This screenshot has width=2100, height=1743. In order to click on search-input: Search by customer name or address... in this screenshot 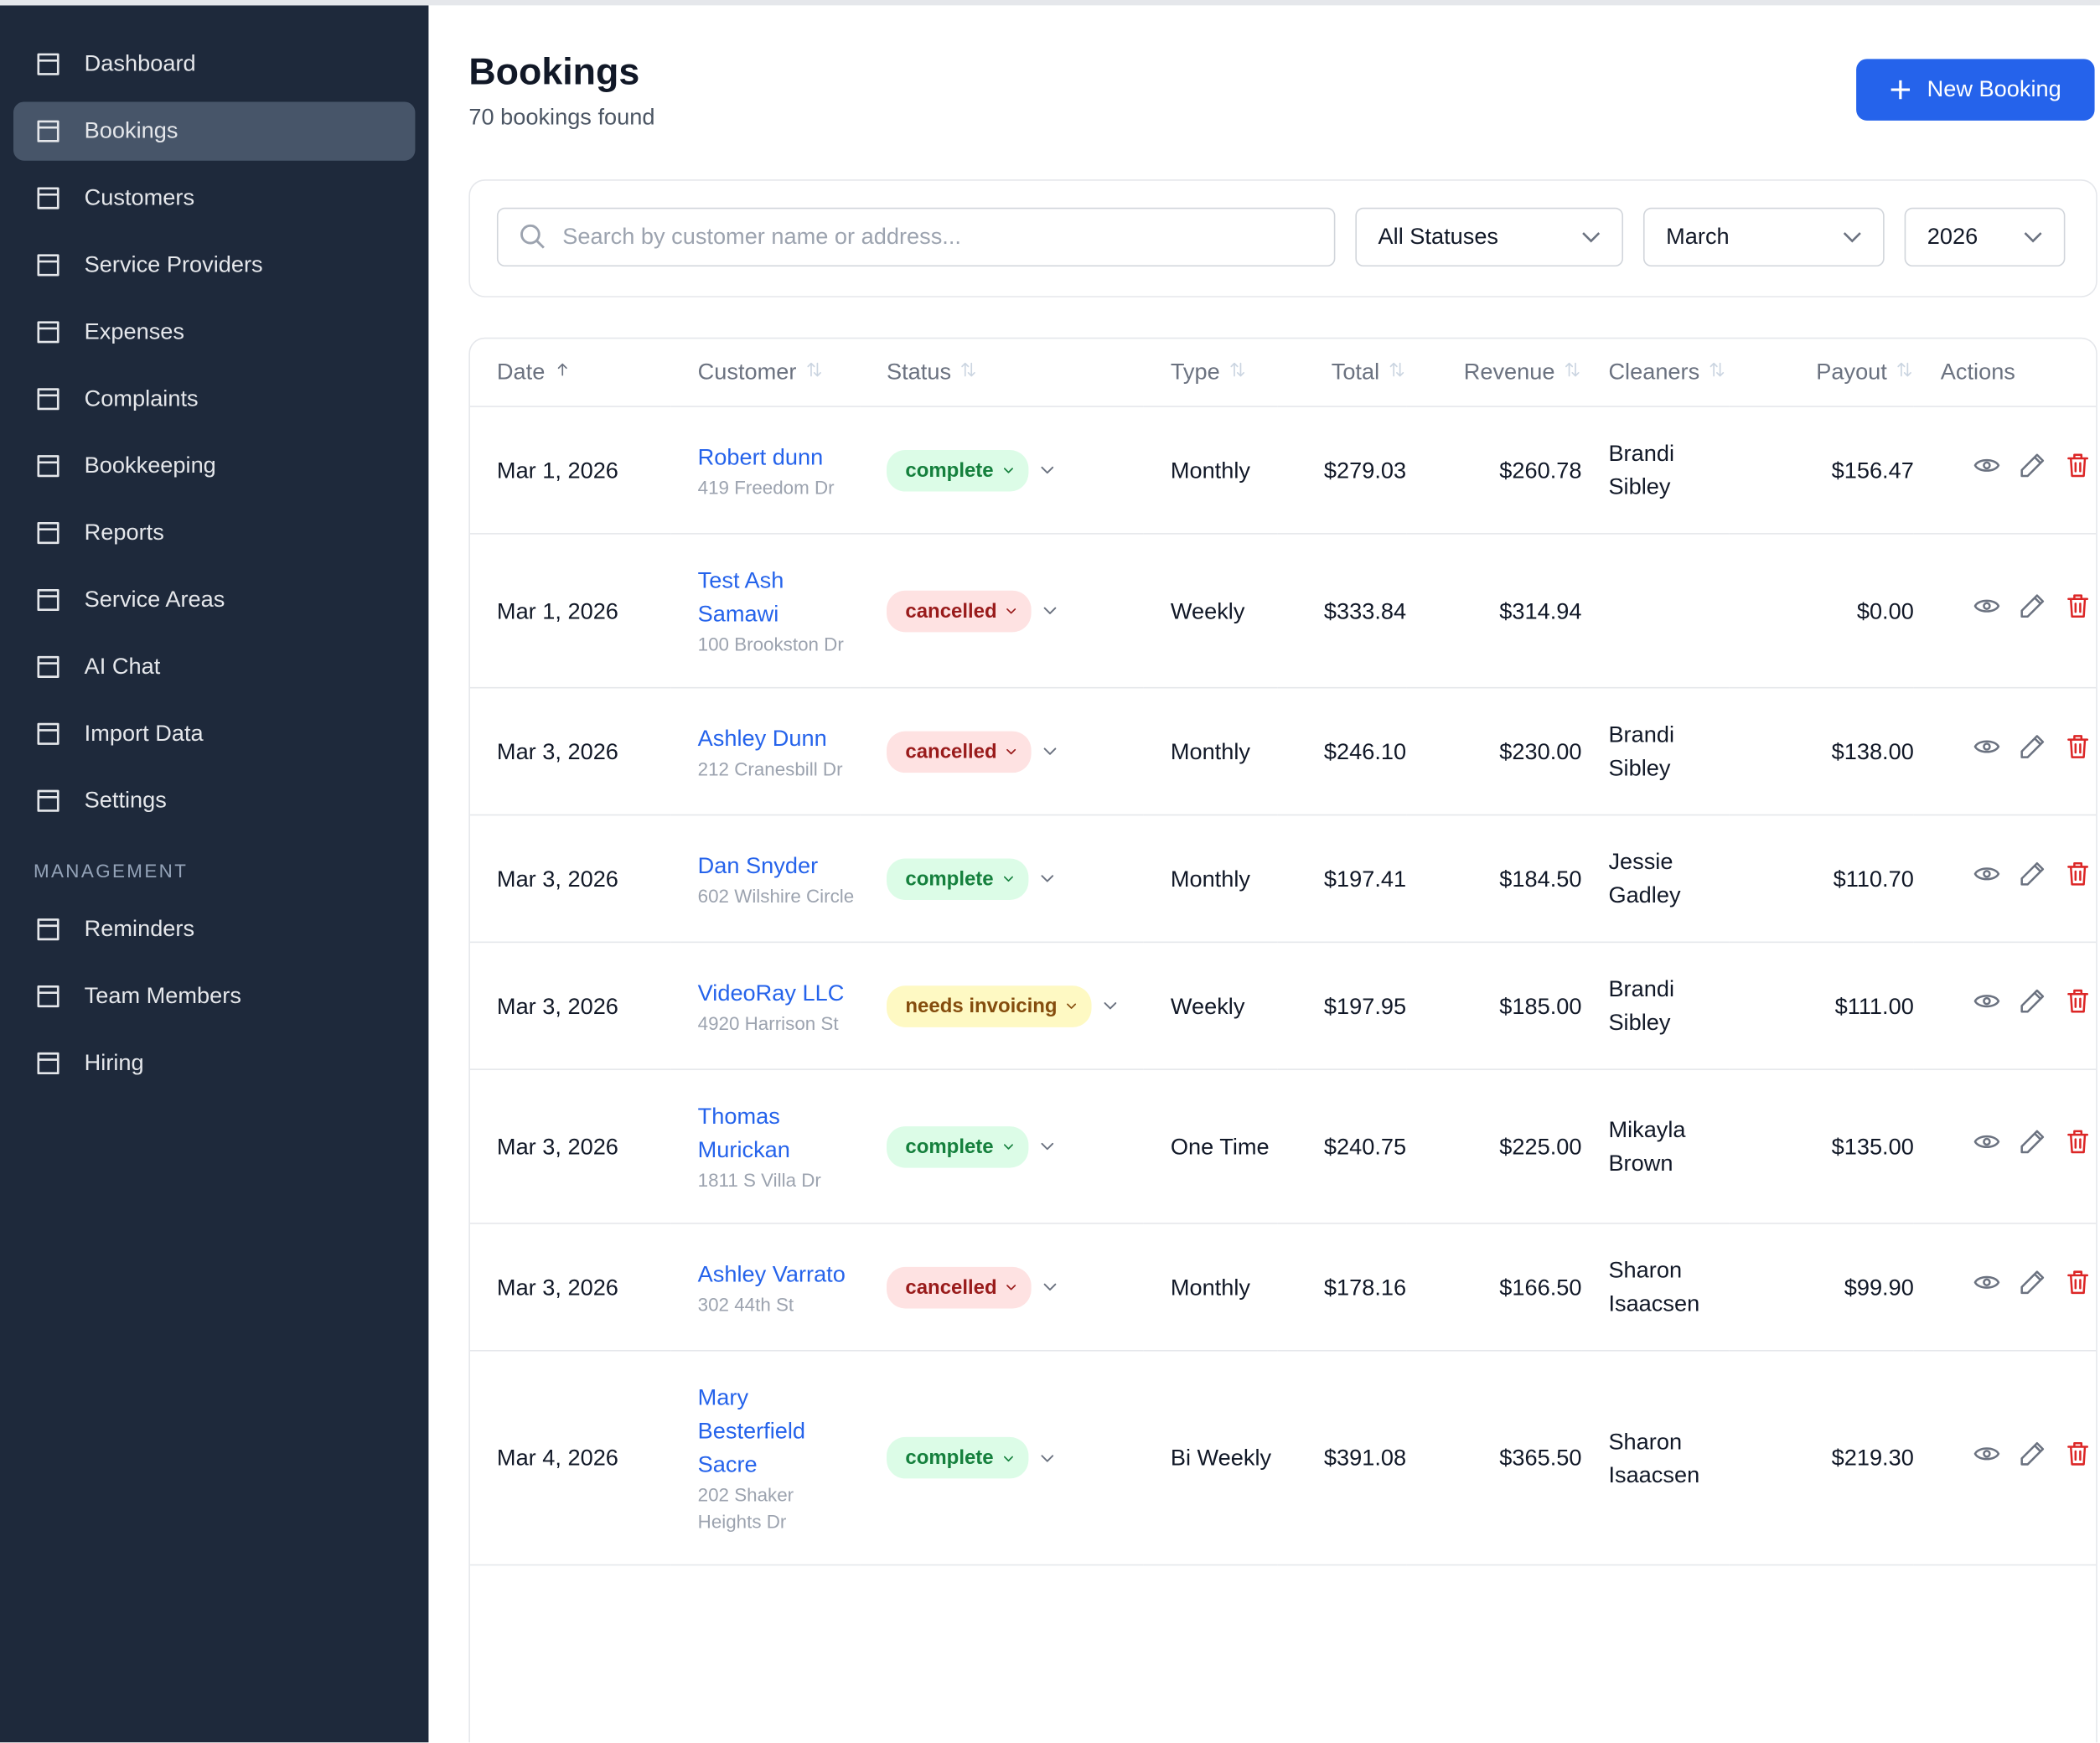, I will do `click(916, 237)`.